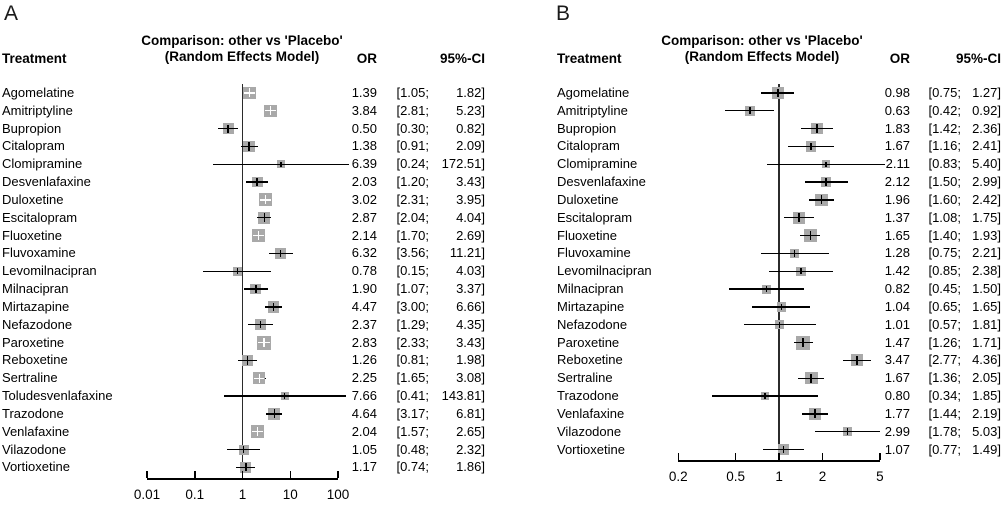 This screenshot has width=1004, height=514. I want to click on ci-value: [1.44; 2.19], so click(959, 414).